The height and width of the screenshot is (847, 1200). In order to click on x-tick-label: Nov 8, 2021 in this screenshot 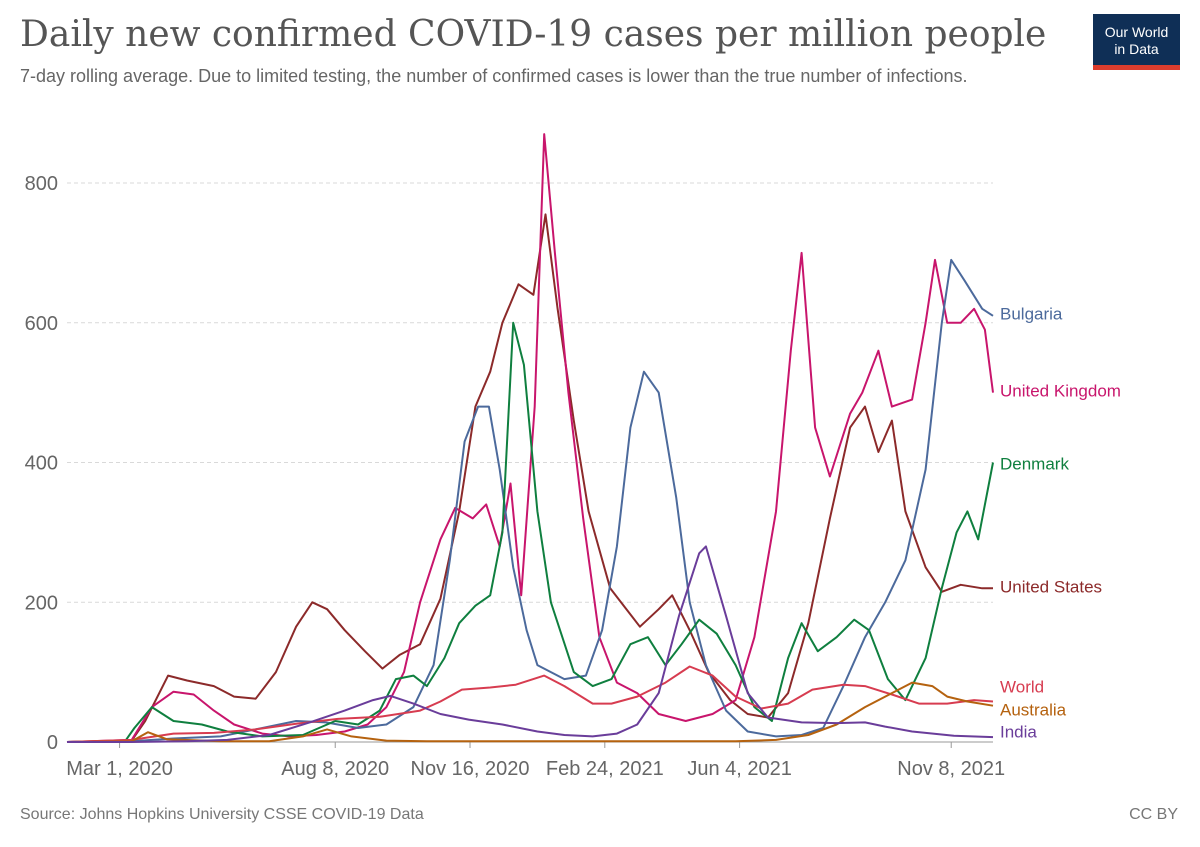, I will do `click(951, 769)`.